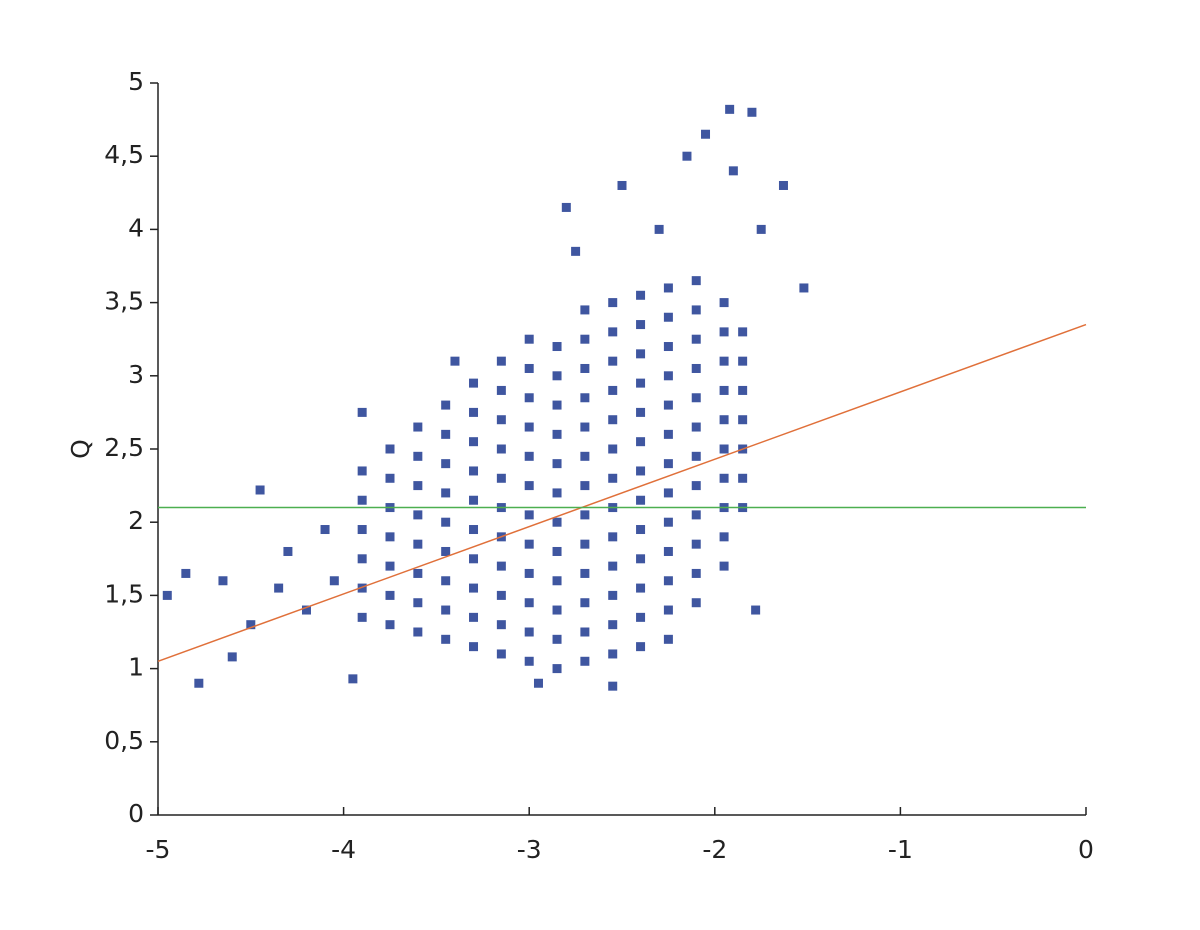 Image resolution: width=1200 pixels, height=930 pixels. Describe the element at coordinates (136, 813) in the screenshot. I see `y-tick-label: 0` at that location.